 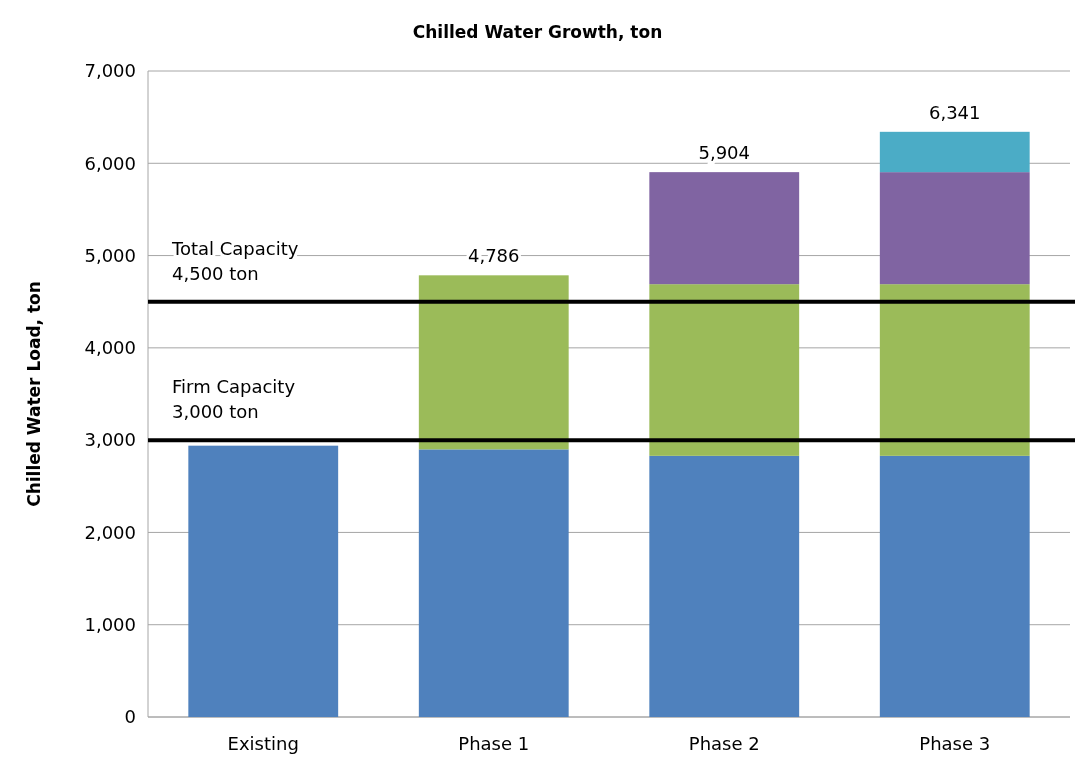 What do you see at coordinates (34, 394) in the screenshot?
I see `y-axis-title: Chilled Water Load, ton` at bounding box center [34, 394].